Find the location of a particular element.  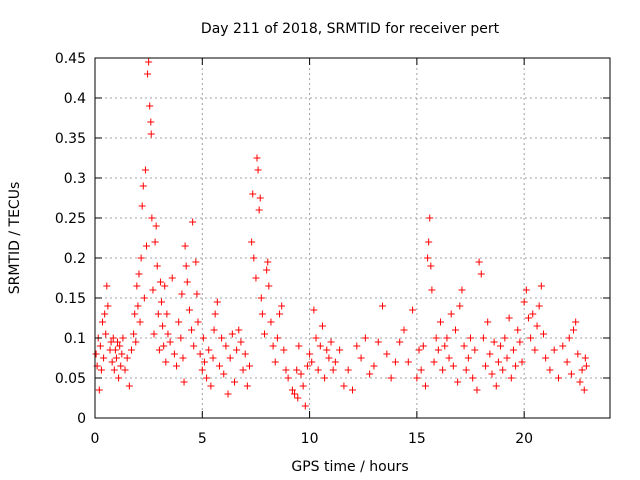

x-tick-label: 20 is located at coordinates (524, 439).